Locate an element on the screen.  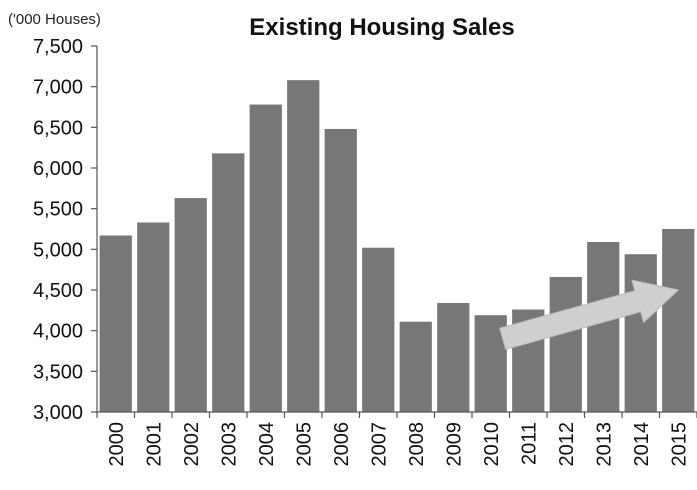
x-tick-label: 2015 is located at coordinates (679, 444).